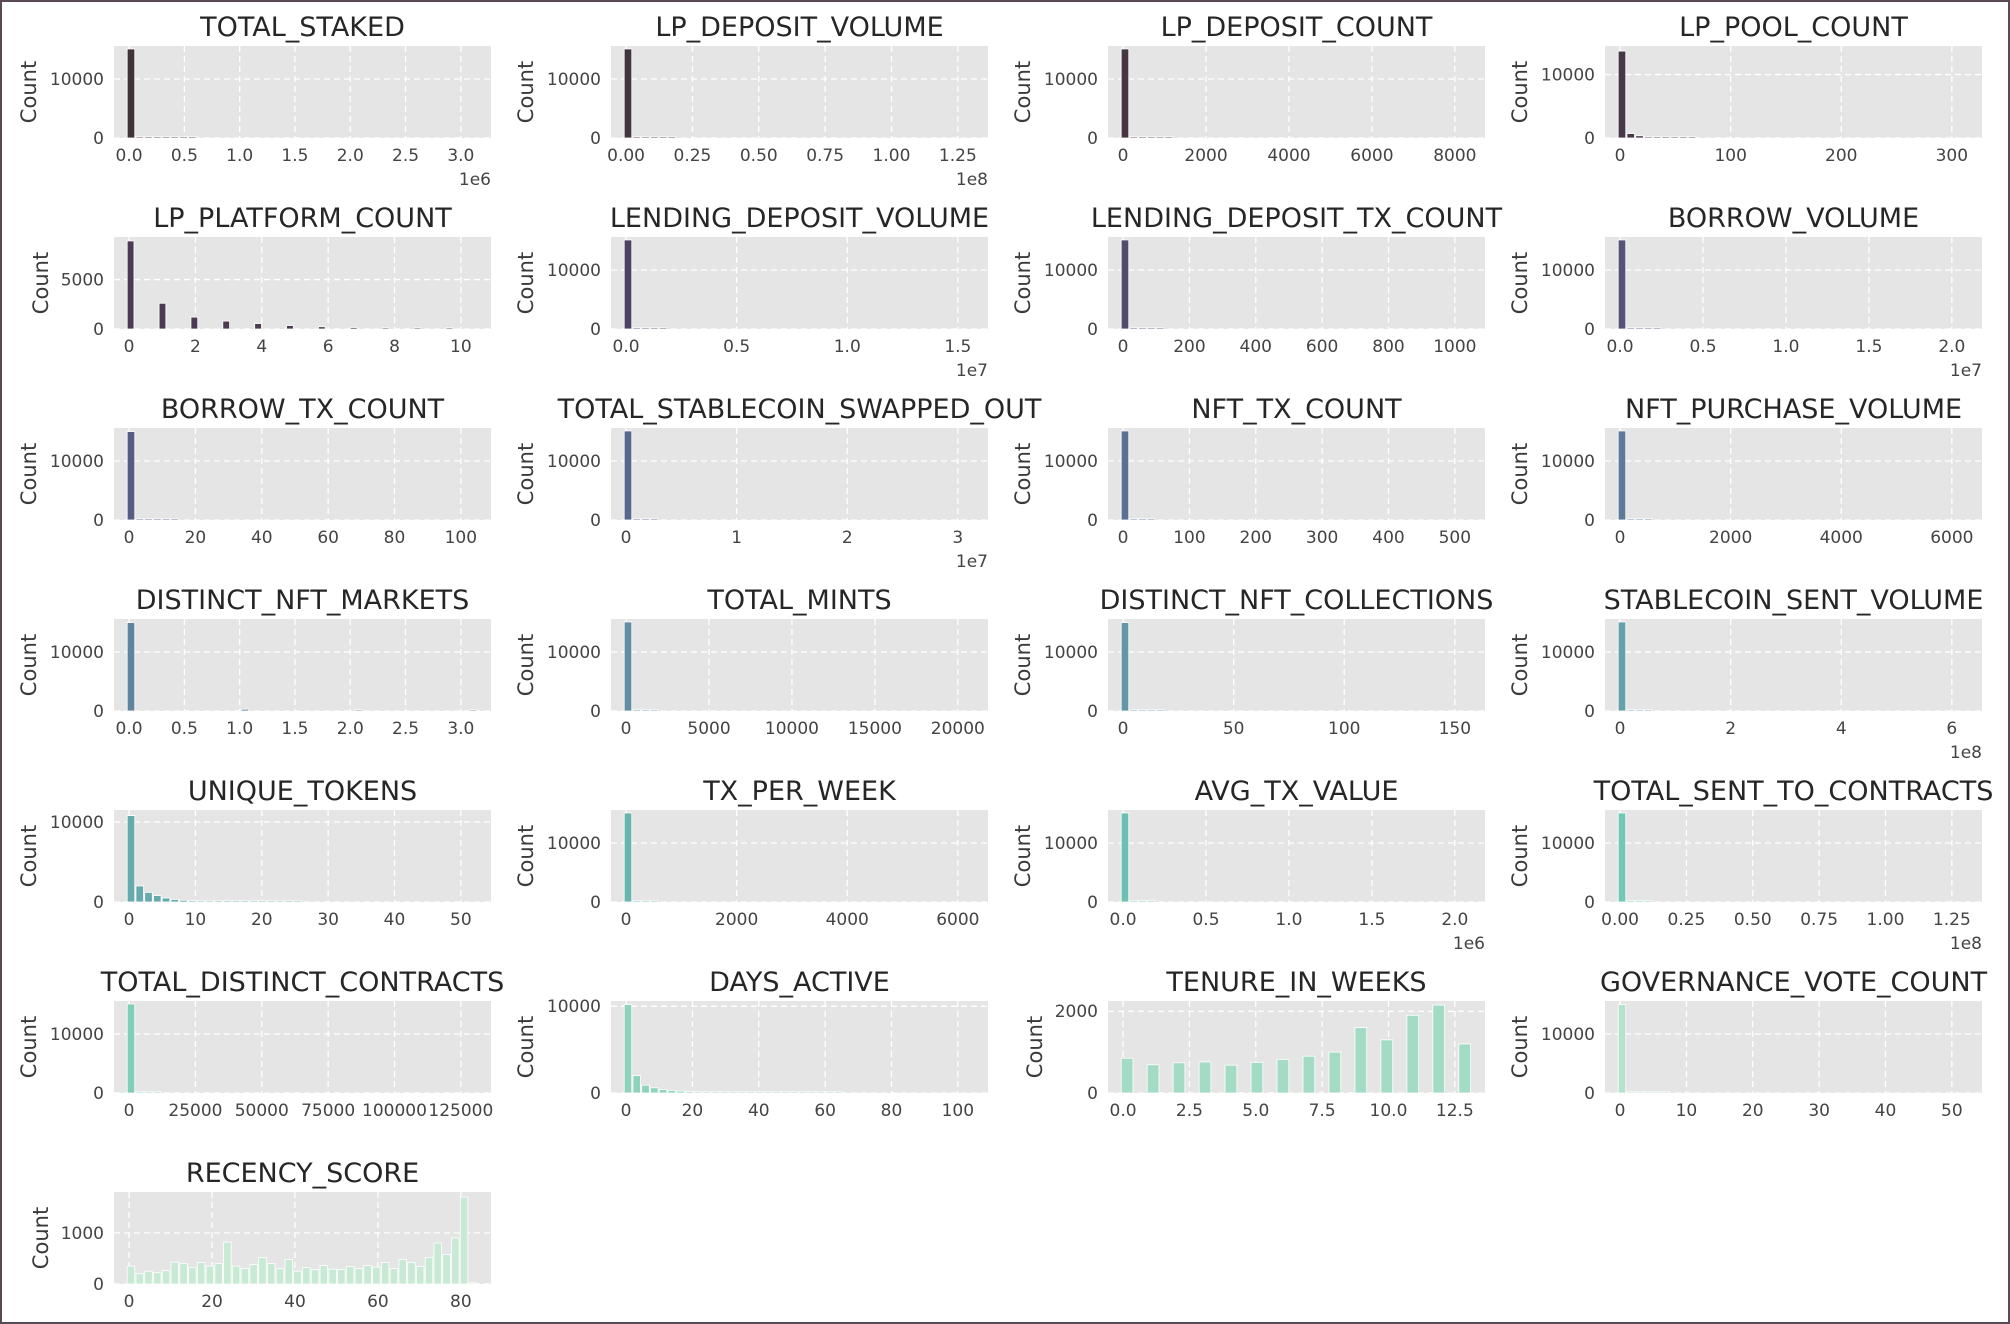 This screenshot has width=2010, height=1324. What do you see at coordinates (1295, 982) in the screenshot?
I see `subplot-title: TENURE_IN_WEEKS` at bounding box center [1295, 982].